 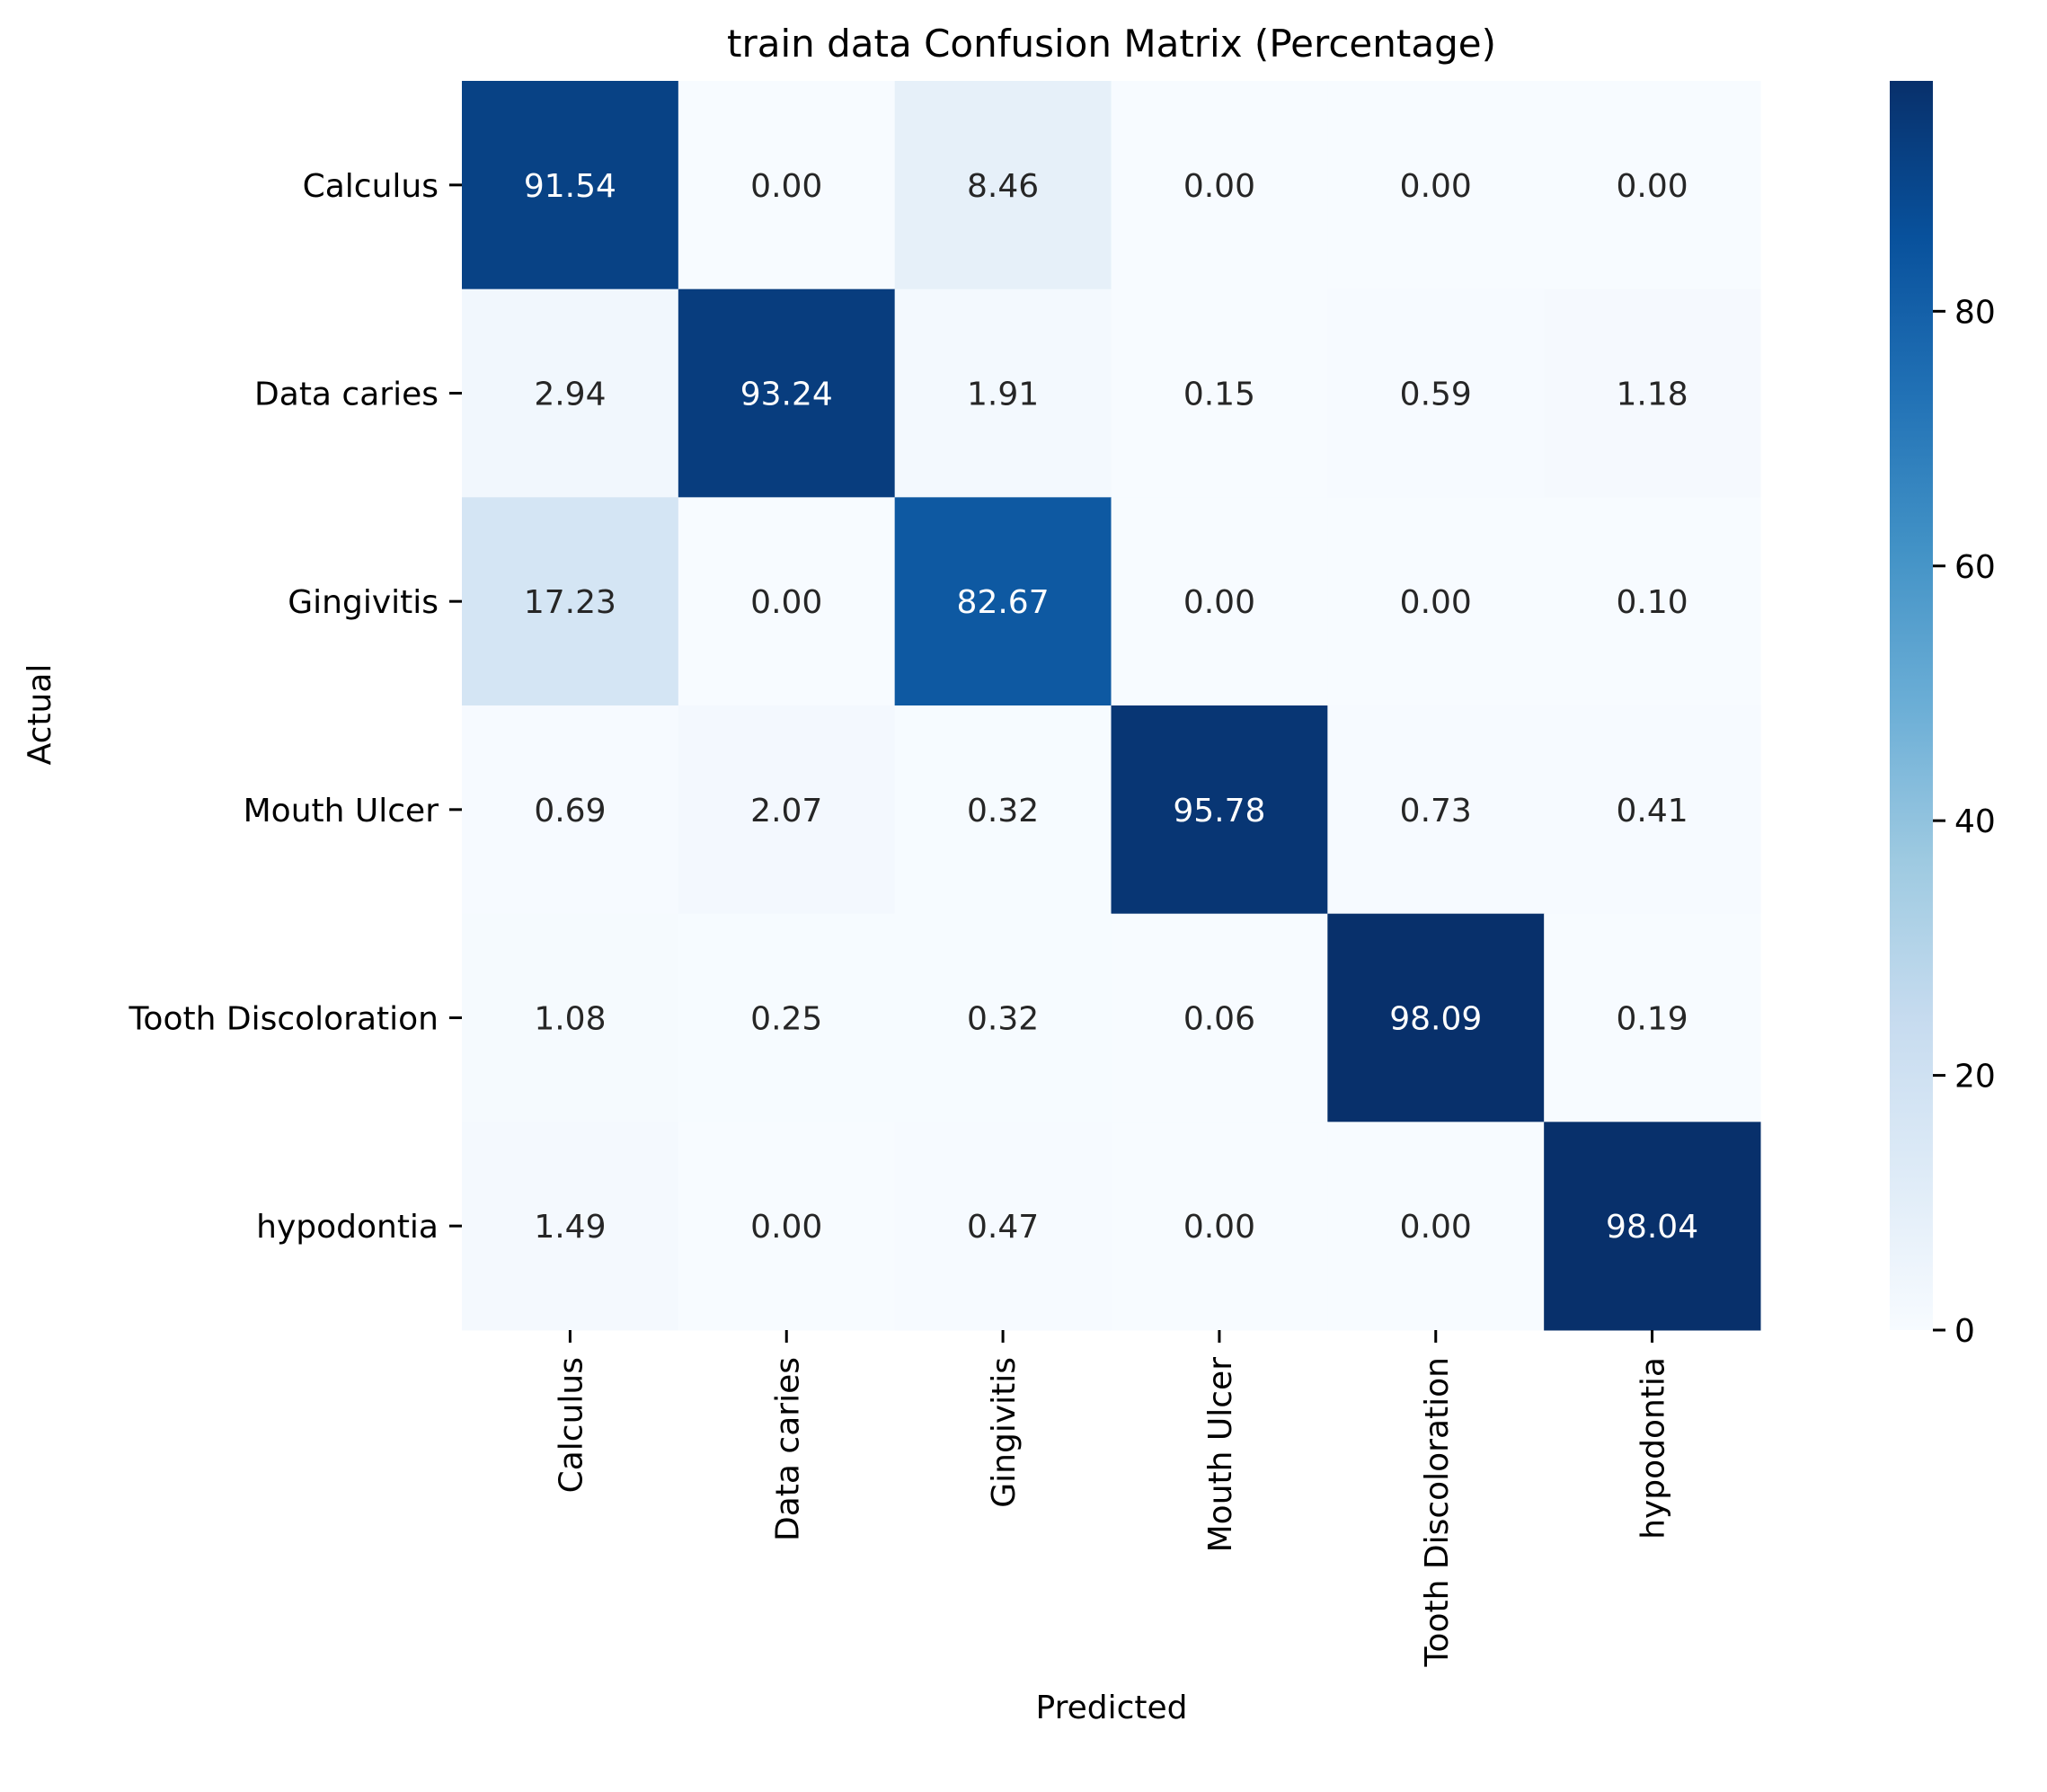 I want to click on cell-value-label: 2.94, so click(x=570, y=395).